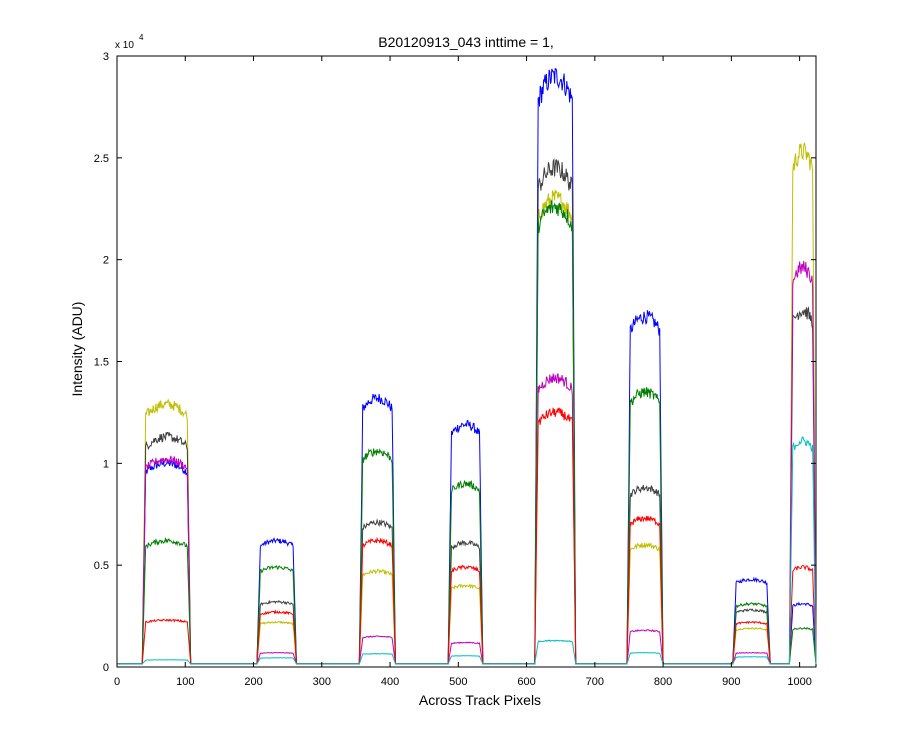 Image resolution: width=900 pixels, height=750 pixels. I want to click on y-tick-label: 2, so click(106, 261).